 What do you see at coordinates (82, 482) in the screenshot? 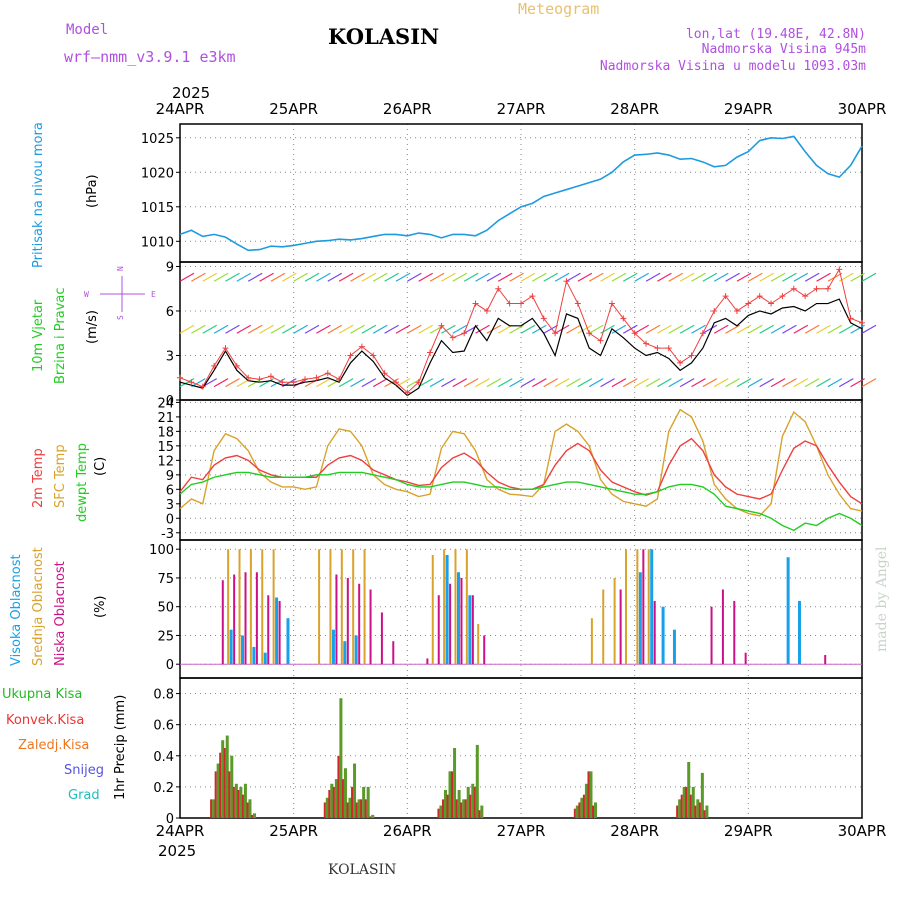
I see `temp-ylabel3: dewpt Temp` at bounding box center [82, 482].